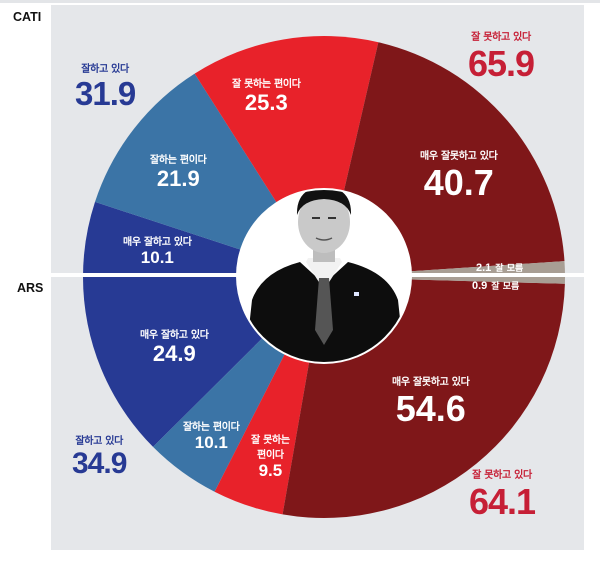 This screenshot has width=600, height=562. Describe the element at coordinates (30, 288) in the screenshot. I see `ars-method-label: ARS` at that location.